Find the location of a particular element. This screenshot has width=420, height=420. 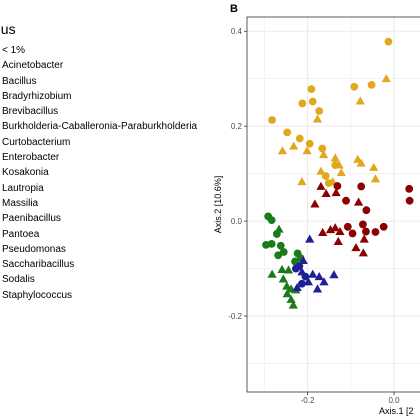

legend-label: Brevibacillus is located at coordinates (30, 112).